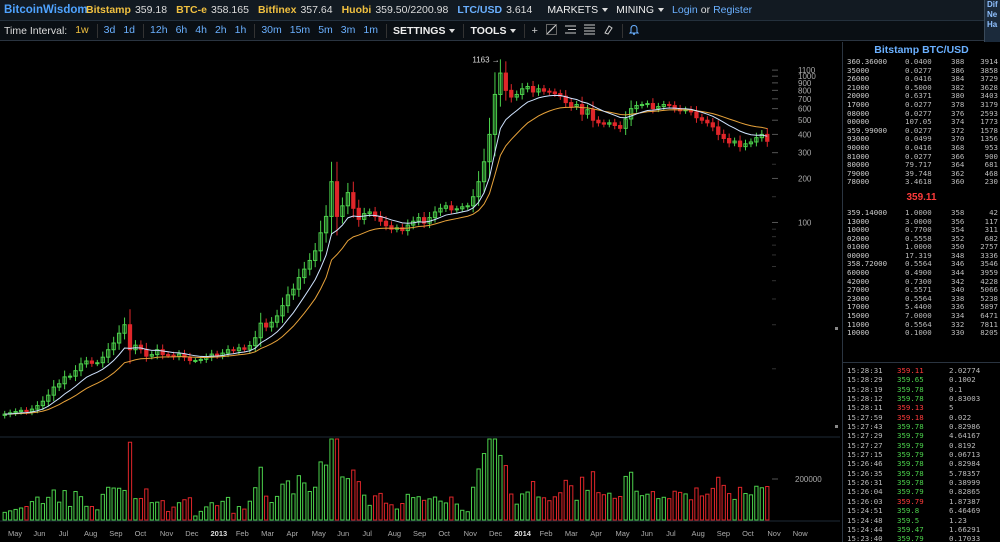 This screenshot has width=1000, height=542. Describe the element at coordinates (921, 70) in the screenshot. I see `ask-row: 35000 0.0277 386 3858` at that location.